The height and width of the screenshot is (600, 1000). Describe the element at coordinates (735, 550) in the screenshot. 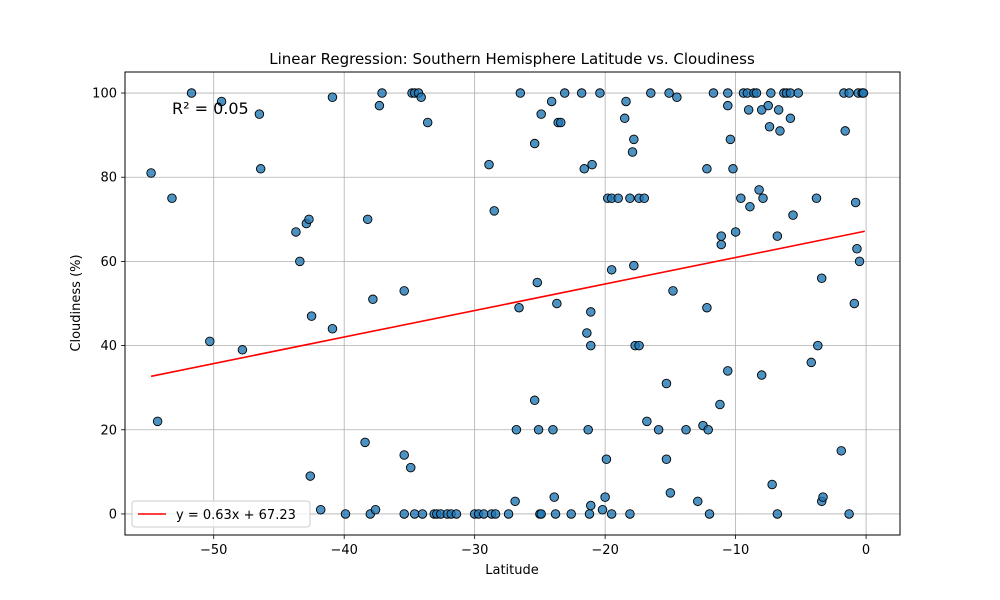

I see `x-tick-label: −10` at that location.